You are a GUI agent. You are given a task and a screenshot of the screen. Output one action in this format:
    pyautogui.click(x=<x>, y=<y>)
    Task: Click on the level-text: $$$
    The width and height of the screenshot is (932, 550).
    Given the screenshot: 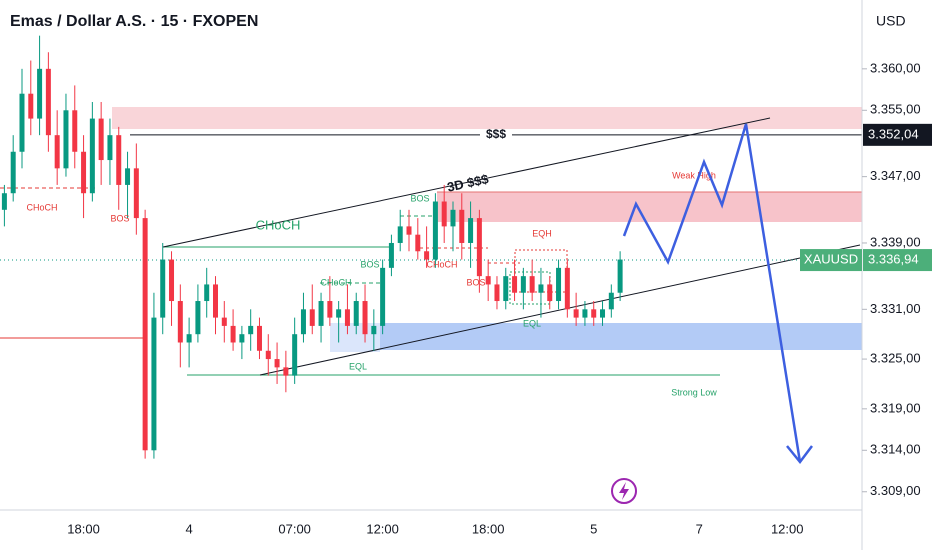 What is the action you would take?
    pyautogui.click(x=496, y=134)
    